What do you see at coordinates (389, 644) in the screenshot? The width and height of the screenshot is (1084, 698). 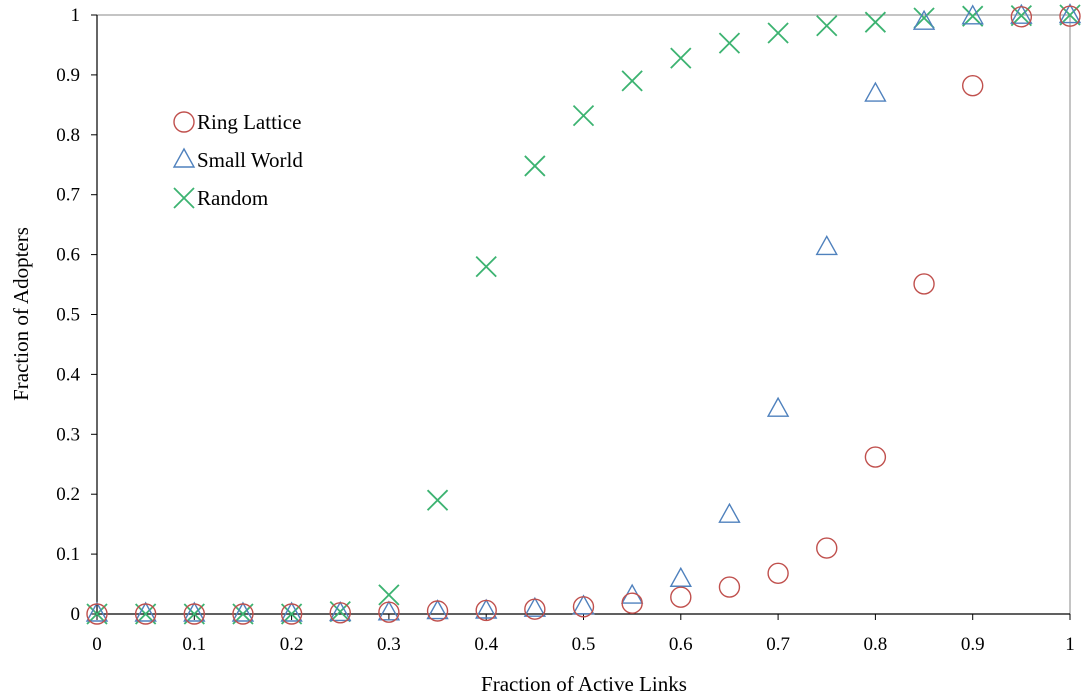 I see `x-tick-label: 0.3` at bounding box center [389, 644].